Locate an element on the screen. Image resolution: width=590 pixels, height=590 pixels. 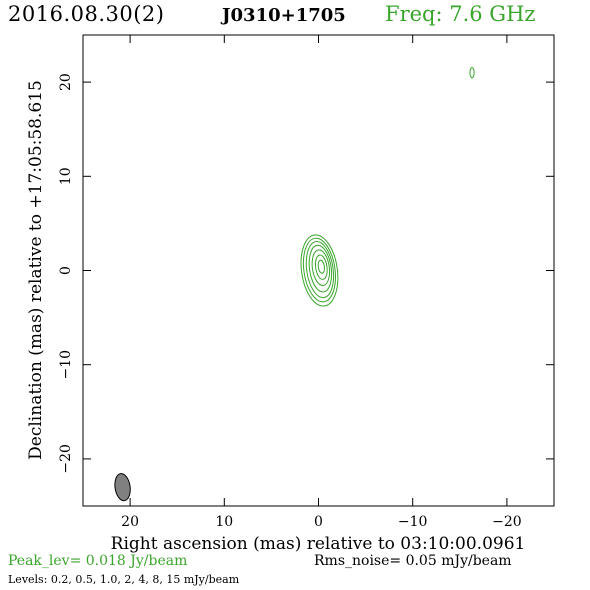
observation-date: 2016.08.30(2) is located at coordinates (86, 14).